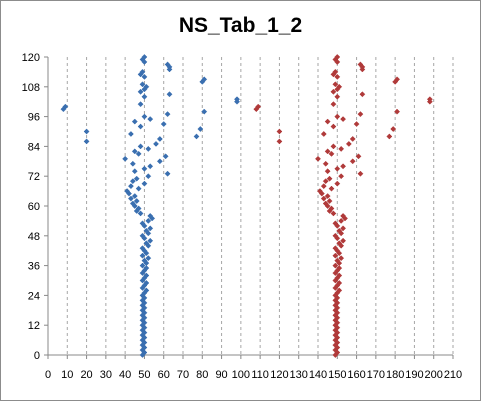  What do you see at coordinates (34, 326) in the screenshot?
I see `y-tick-label: 12` at bounding box center [34, 326].